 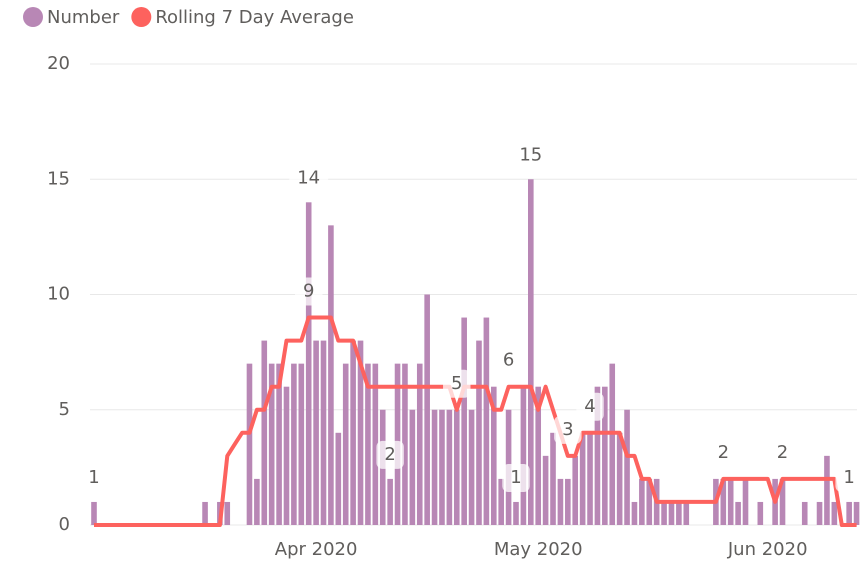 I want to click on data-label: 5, so click(x=456, y=383).